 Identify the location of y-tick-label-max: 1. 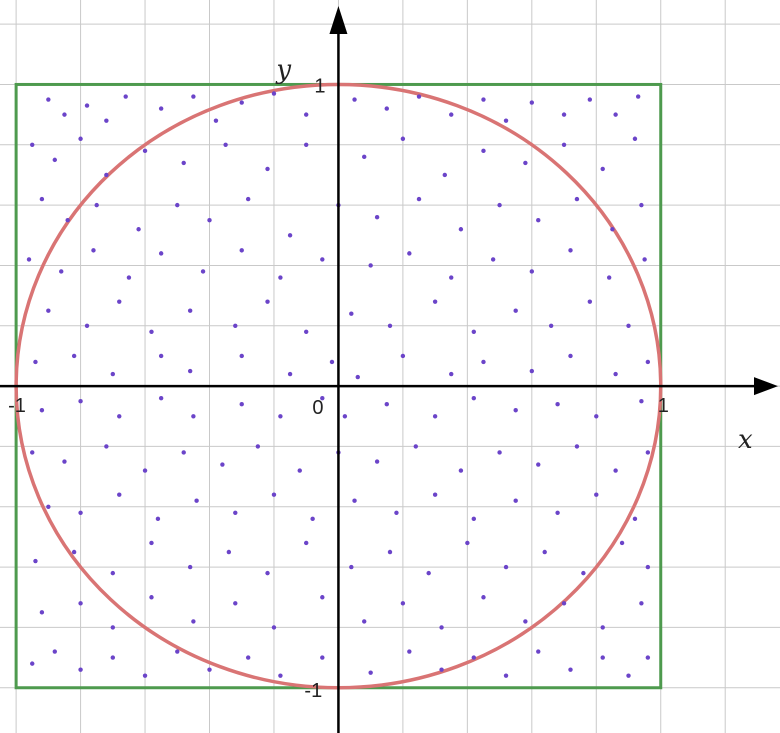
(319, 86).